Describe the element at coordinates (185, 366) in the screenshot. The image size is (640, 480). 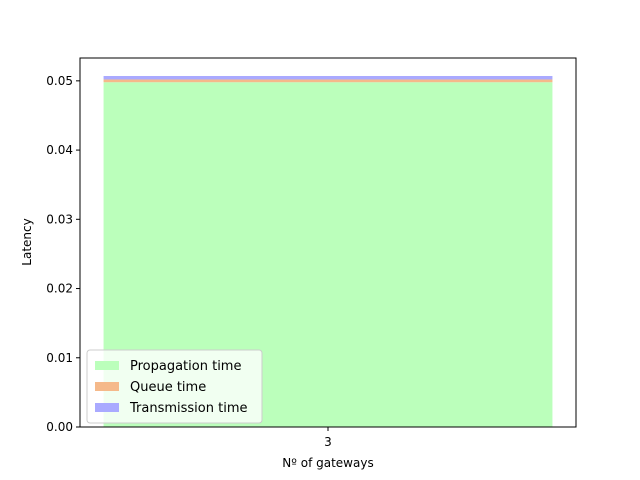
I see `legend-label: Propagation time` at that location.